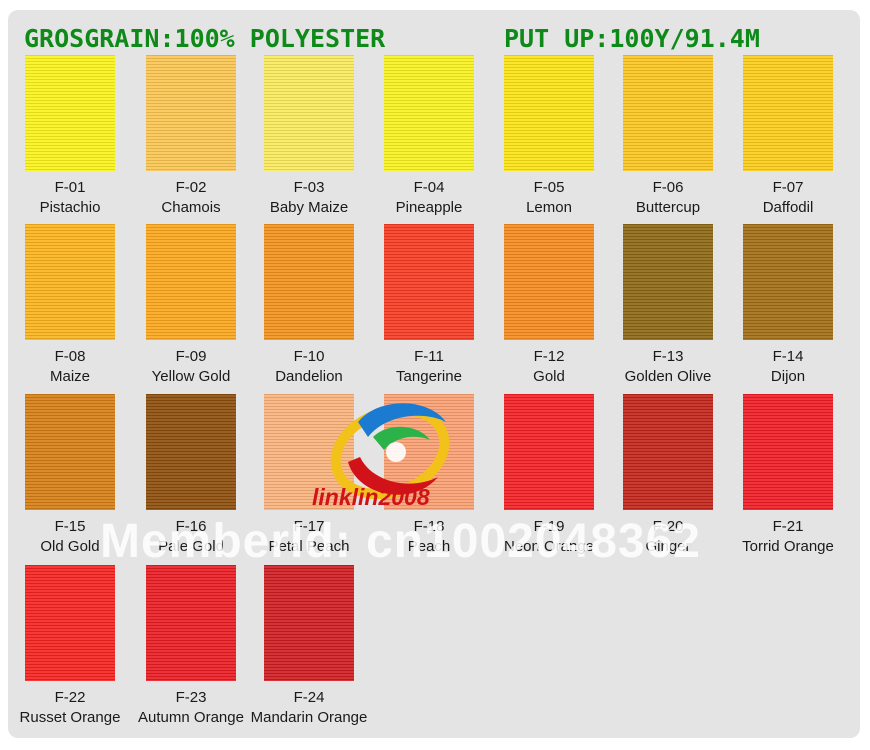 The image size is (870, 750). I want to click on swatch-cell: F-01 Pistachio, so click(70, 140).